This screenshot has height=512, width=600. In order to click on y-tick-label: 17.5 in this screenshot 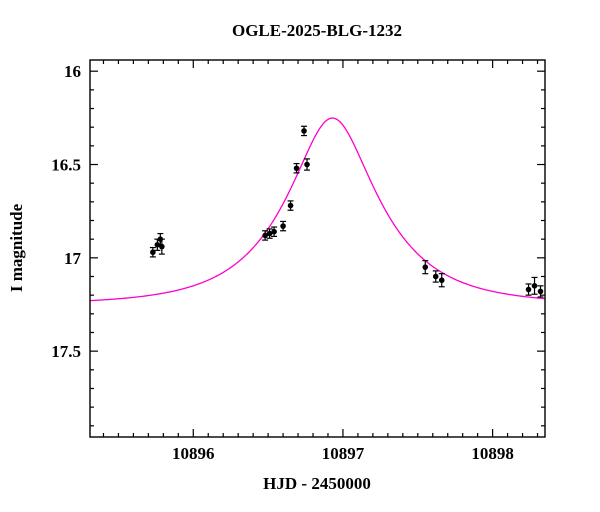, I will do `click(66, 351)`.